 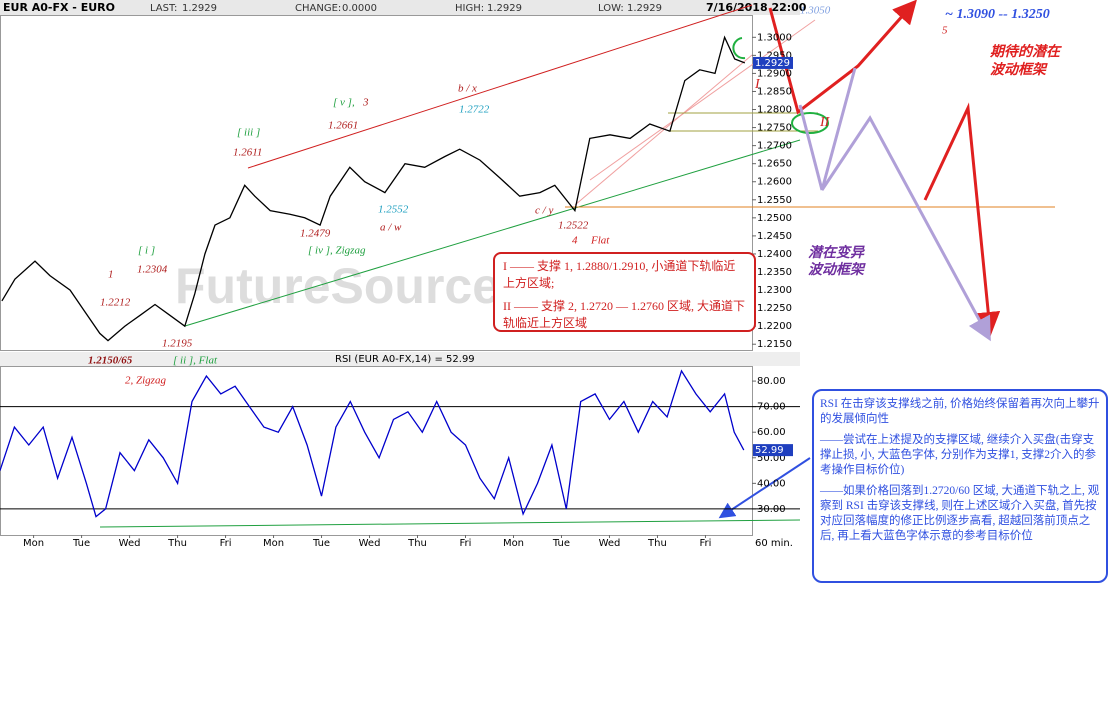 What do you see at coordinates (163, 8) in the screenshot?
I see `header-label: LAST:` at bounding box center [163, 8].